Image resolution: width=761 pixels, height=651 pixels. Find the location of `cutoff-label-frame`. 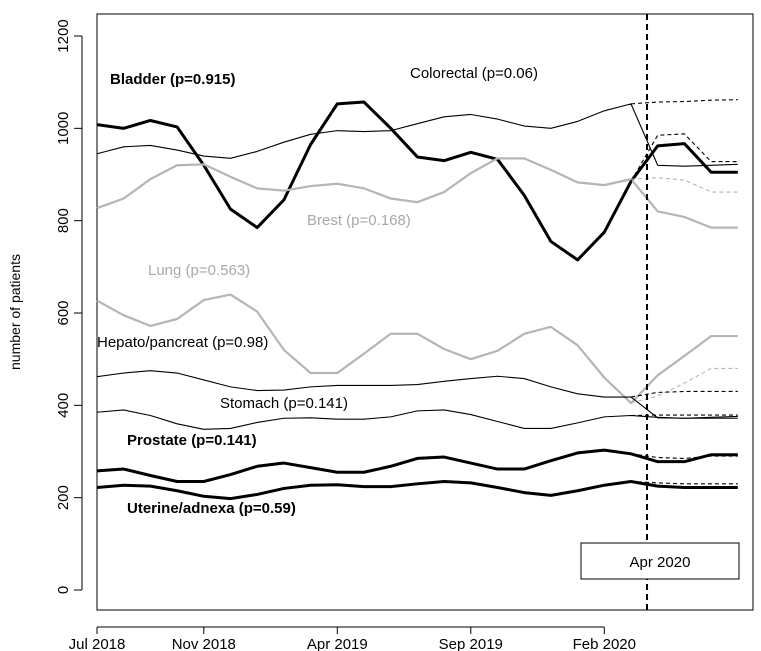

cutoff-label-frame is located at coordinates (660, 561).